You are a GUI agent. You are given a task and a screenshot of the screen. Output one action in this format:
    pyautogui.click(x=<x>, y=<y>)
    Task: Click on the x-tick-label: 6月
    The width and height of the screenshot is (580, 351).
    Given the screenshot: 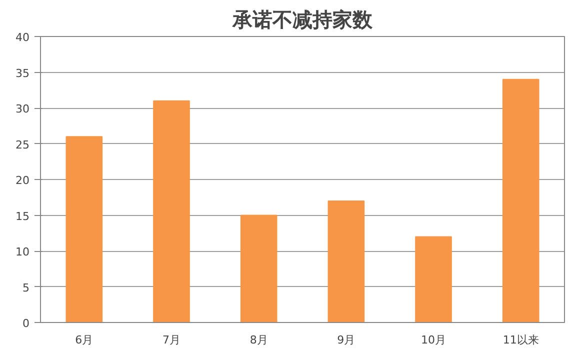 What is the action you would take?
    pyautogui.click(x=84, y=340)
    